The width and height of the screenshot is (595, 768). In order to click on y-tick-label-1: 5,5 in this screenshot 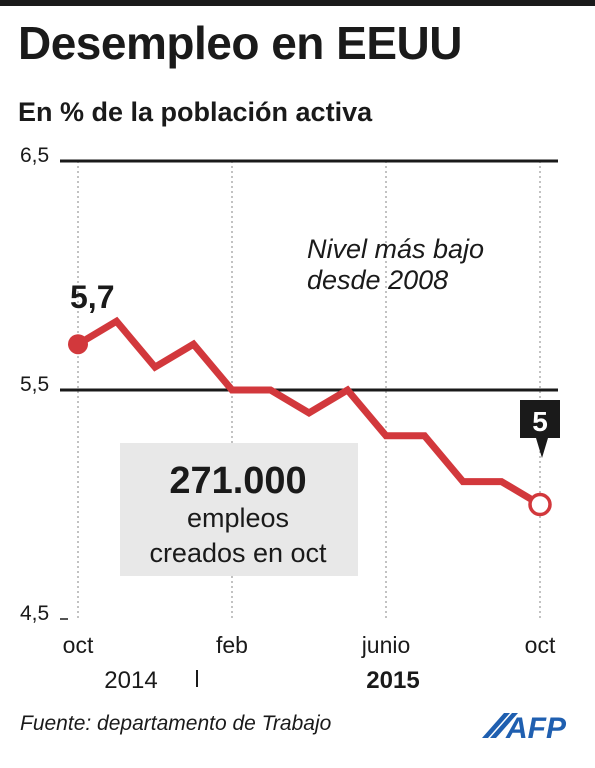, I will do `click(34, 384)`.